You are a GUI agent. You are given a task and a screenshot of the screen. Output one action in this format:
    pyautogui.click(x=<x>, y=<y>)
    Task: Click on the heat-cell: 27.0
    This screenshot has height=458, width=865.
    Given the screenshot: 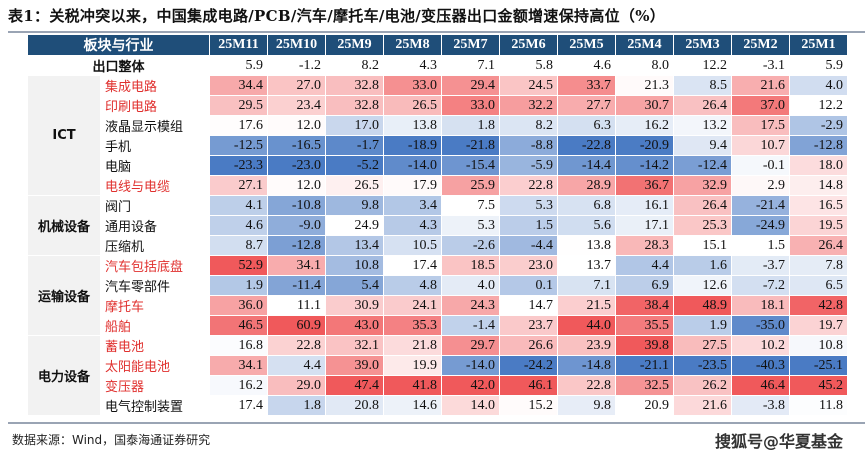 What is the action you would take?
    pyautogui.click(x=296, y=85)
    